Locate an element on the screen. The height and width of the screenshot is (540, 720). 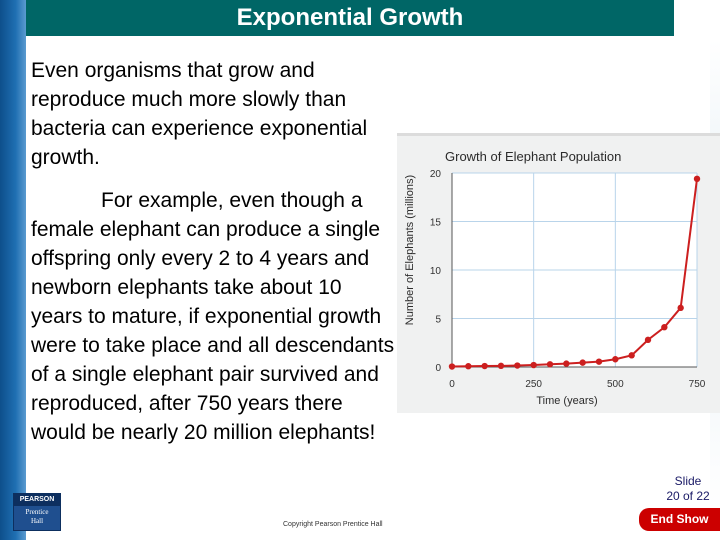
x-axis-label: Time (years) is located at coordinates (566, 401).